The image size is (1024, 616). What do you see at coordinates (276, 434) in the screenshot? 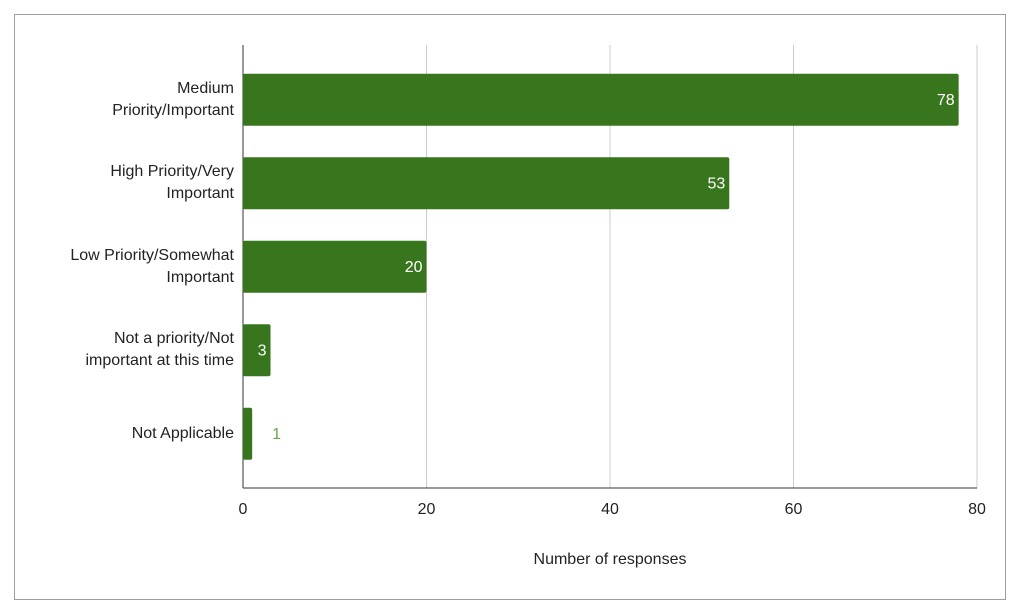
I see `data-label: 1` at bounding box center [276, 434].